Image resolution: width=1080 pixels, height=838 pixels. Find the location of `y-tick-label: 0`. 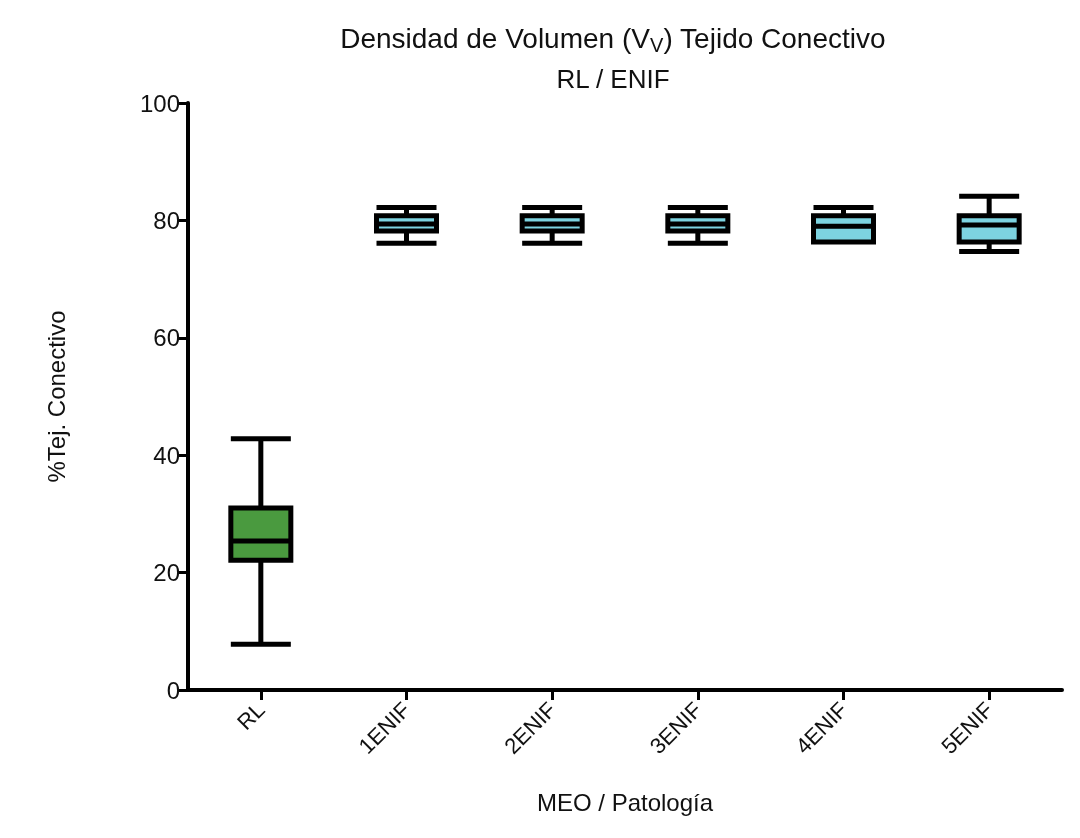

y-tick-label: 0 is located at coordinates (173, 690).